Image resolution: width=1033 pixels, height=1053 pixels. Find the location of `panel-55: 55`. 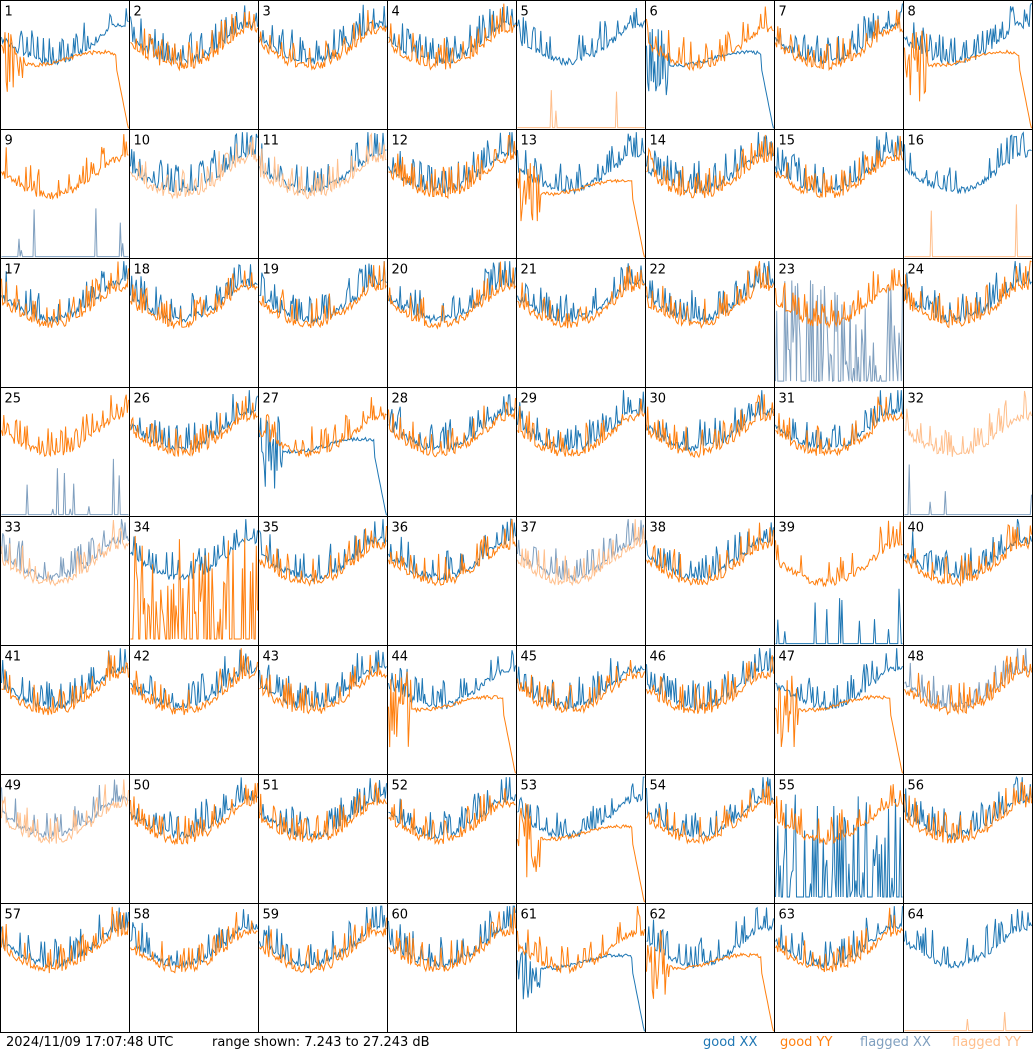

panel-55: 55 is located at coordinates (839, 839).